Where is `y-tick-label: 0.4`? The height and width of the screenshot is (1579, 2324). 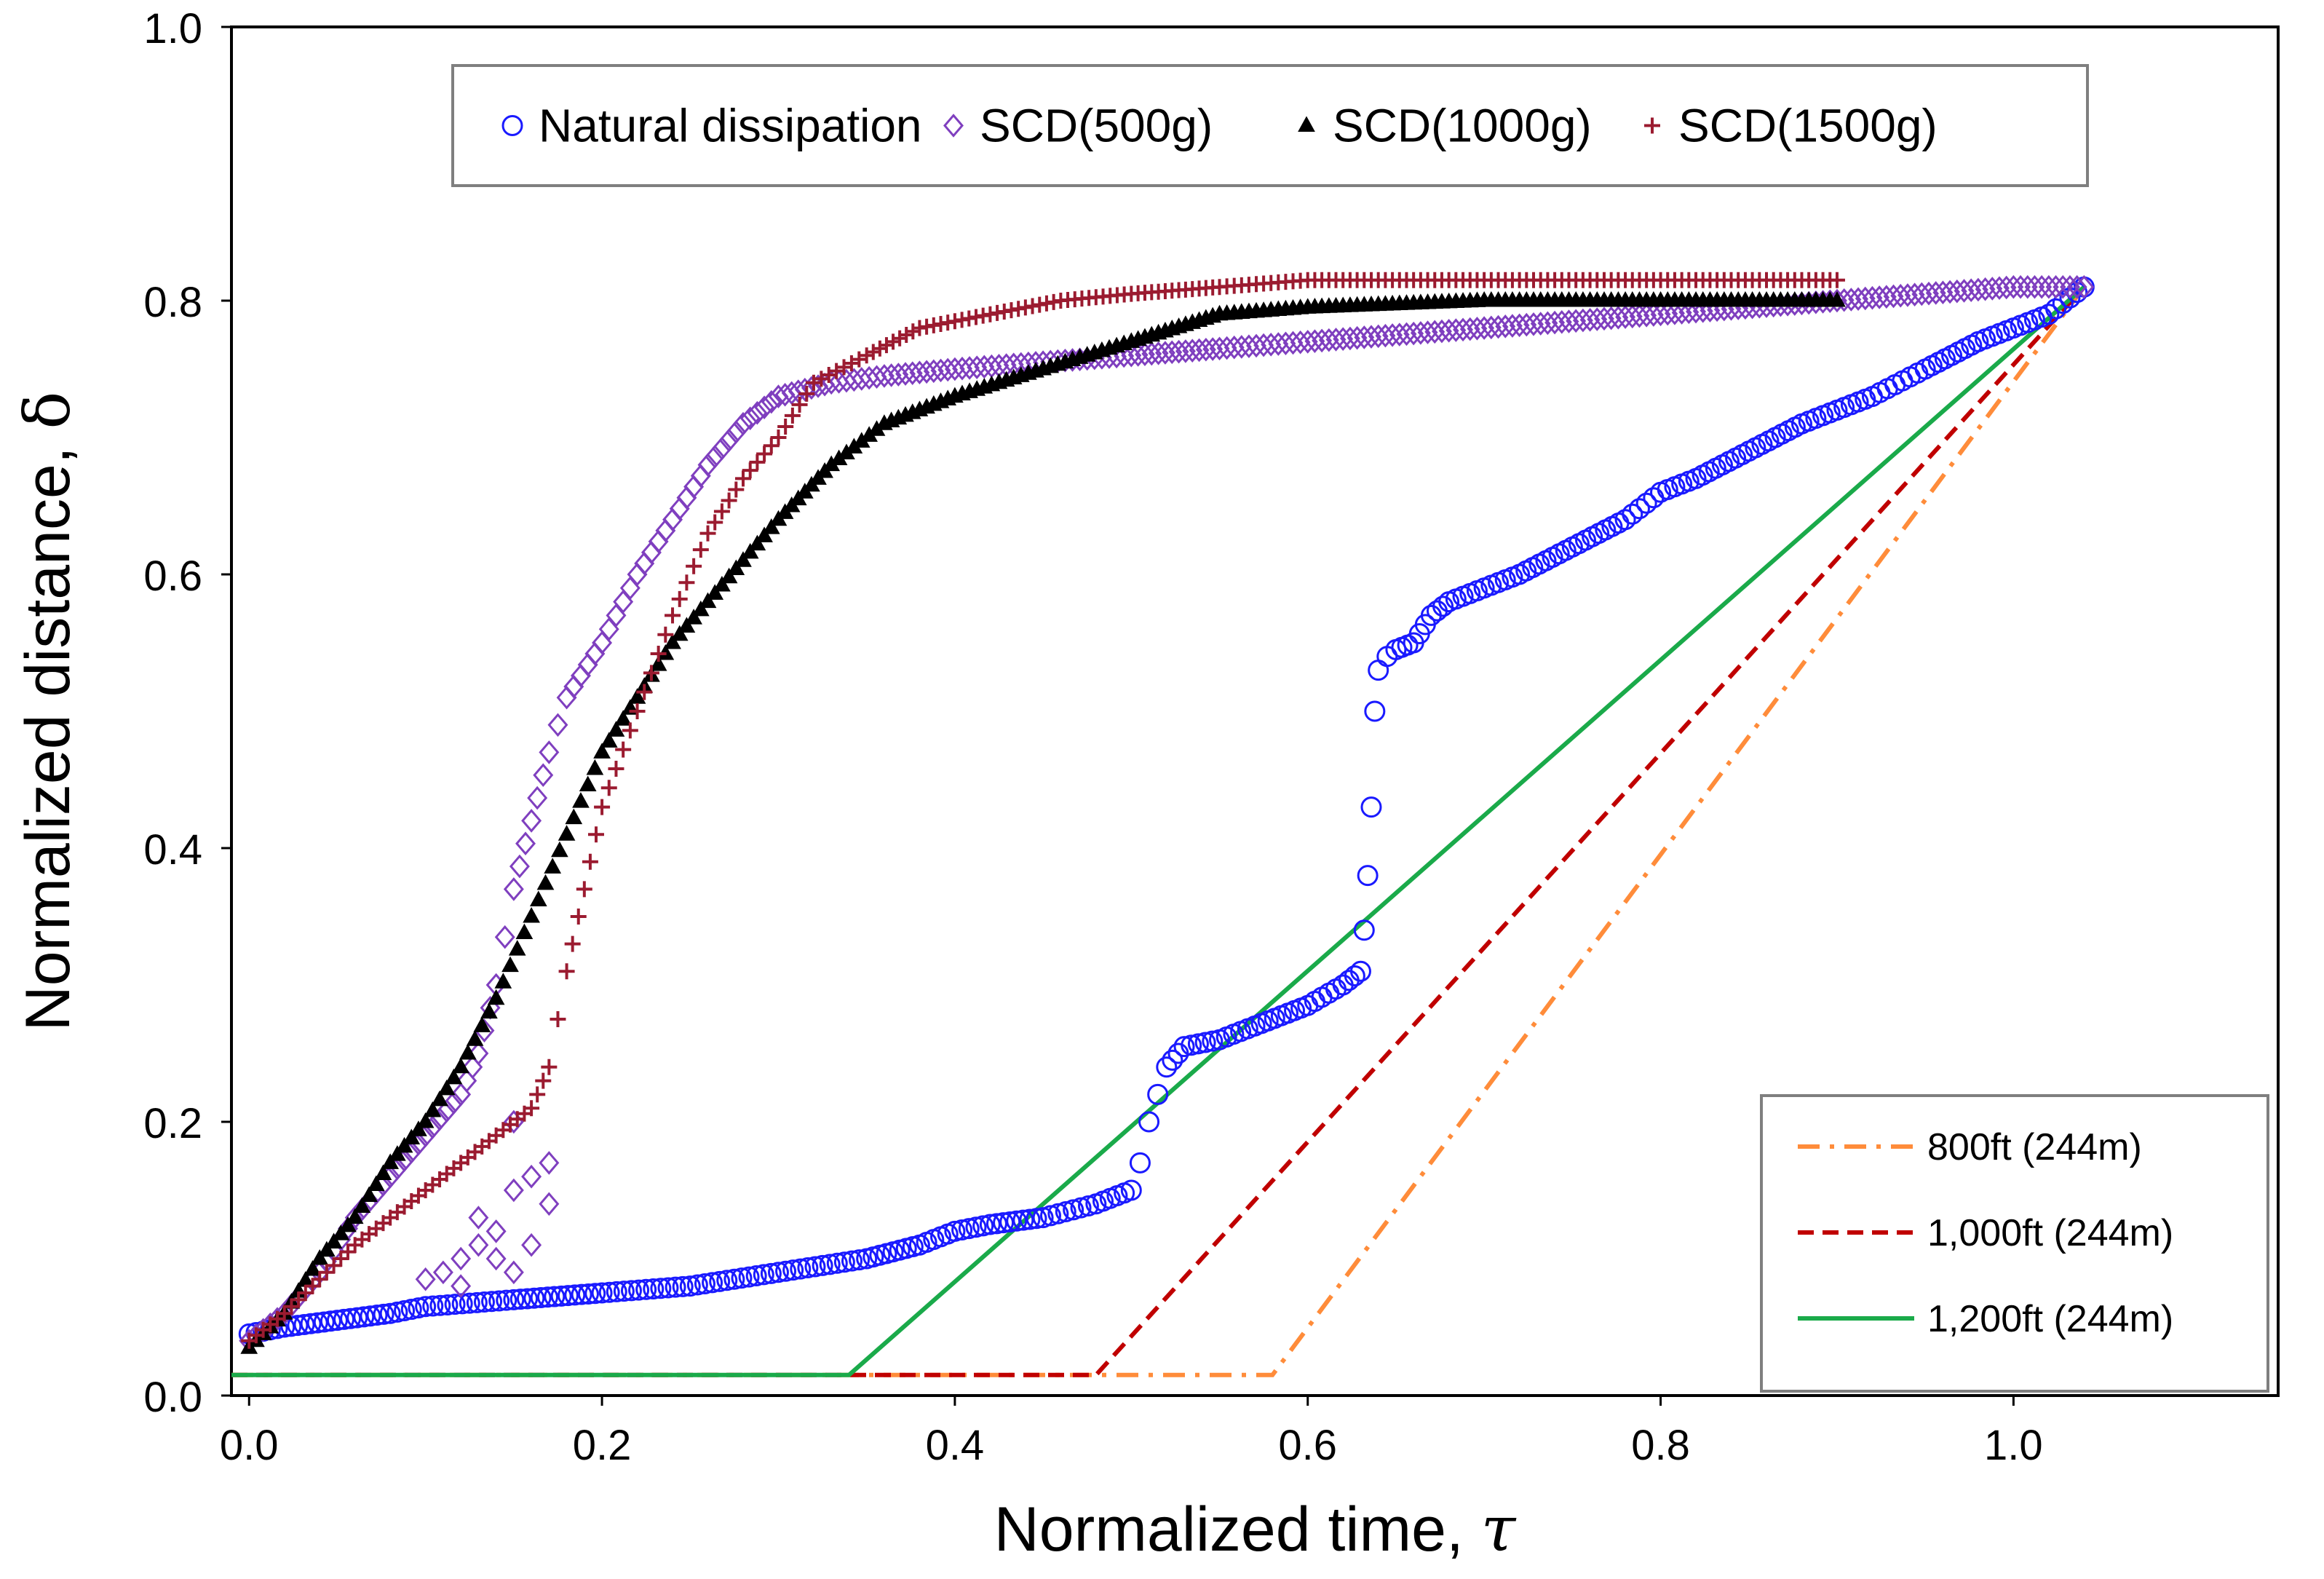 y-tick-label: 0.4 is located at coordinates (172, 850).